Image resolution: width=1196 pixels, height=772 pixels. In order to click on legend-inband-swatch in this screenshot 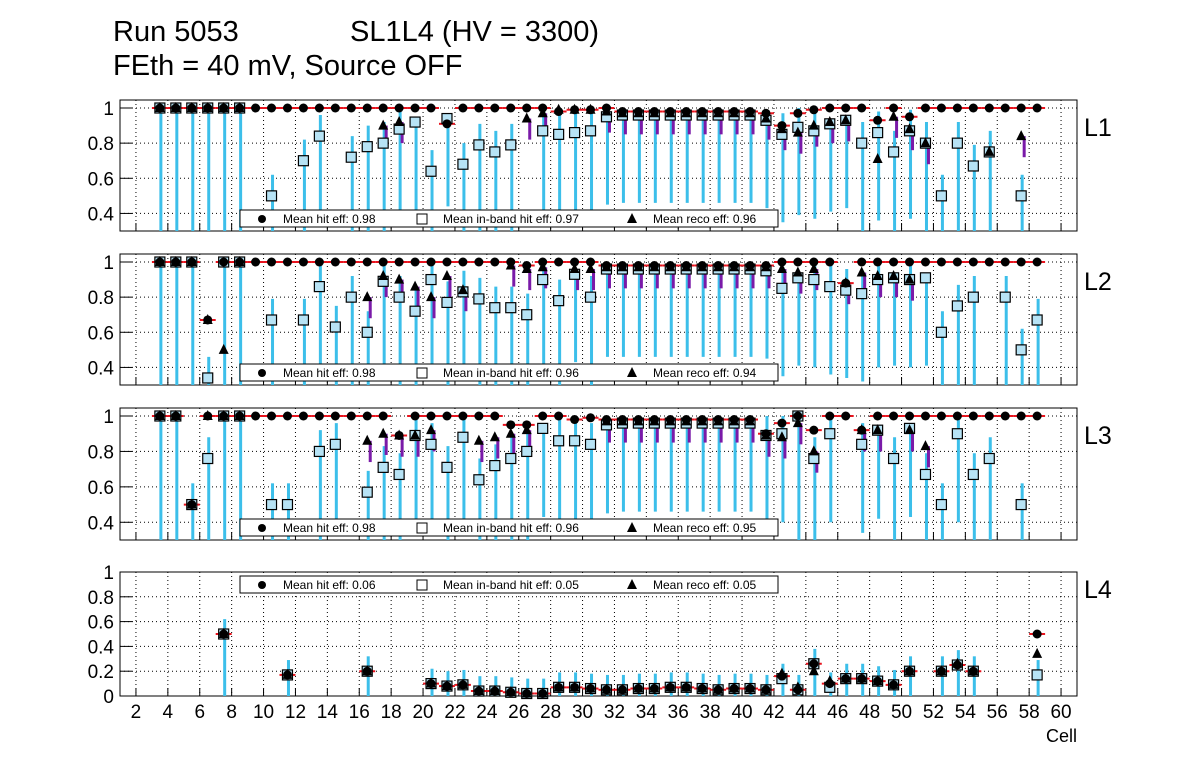, I will do `click(422, 585)`.